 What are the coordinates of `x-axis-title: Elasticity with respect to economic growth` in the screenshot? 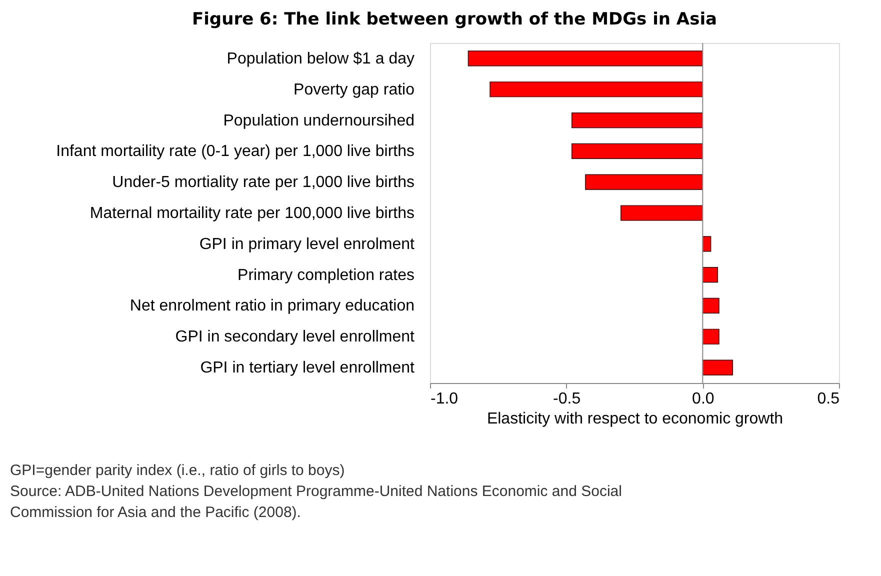 It's located at (635, 419).